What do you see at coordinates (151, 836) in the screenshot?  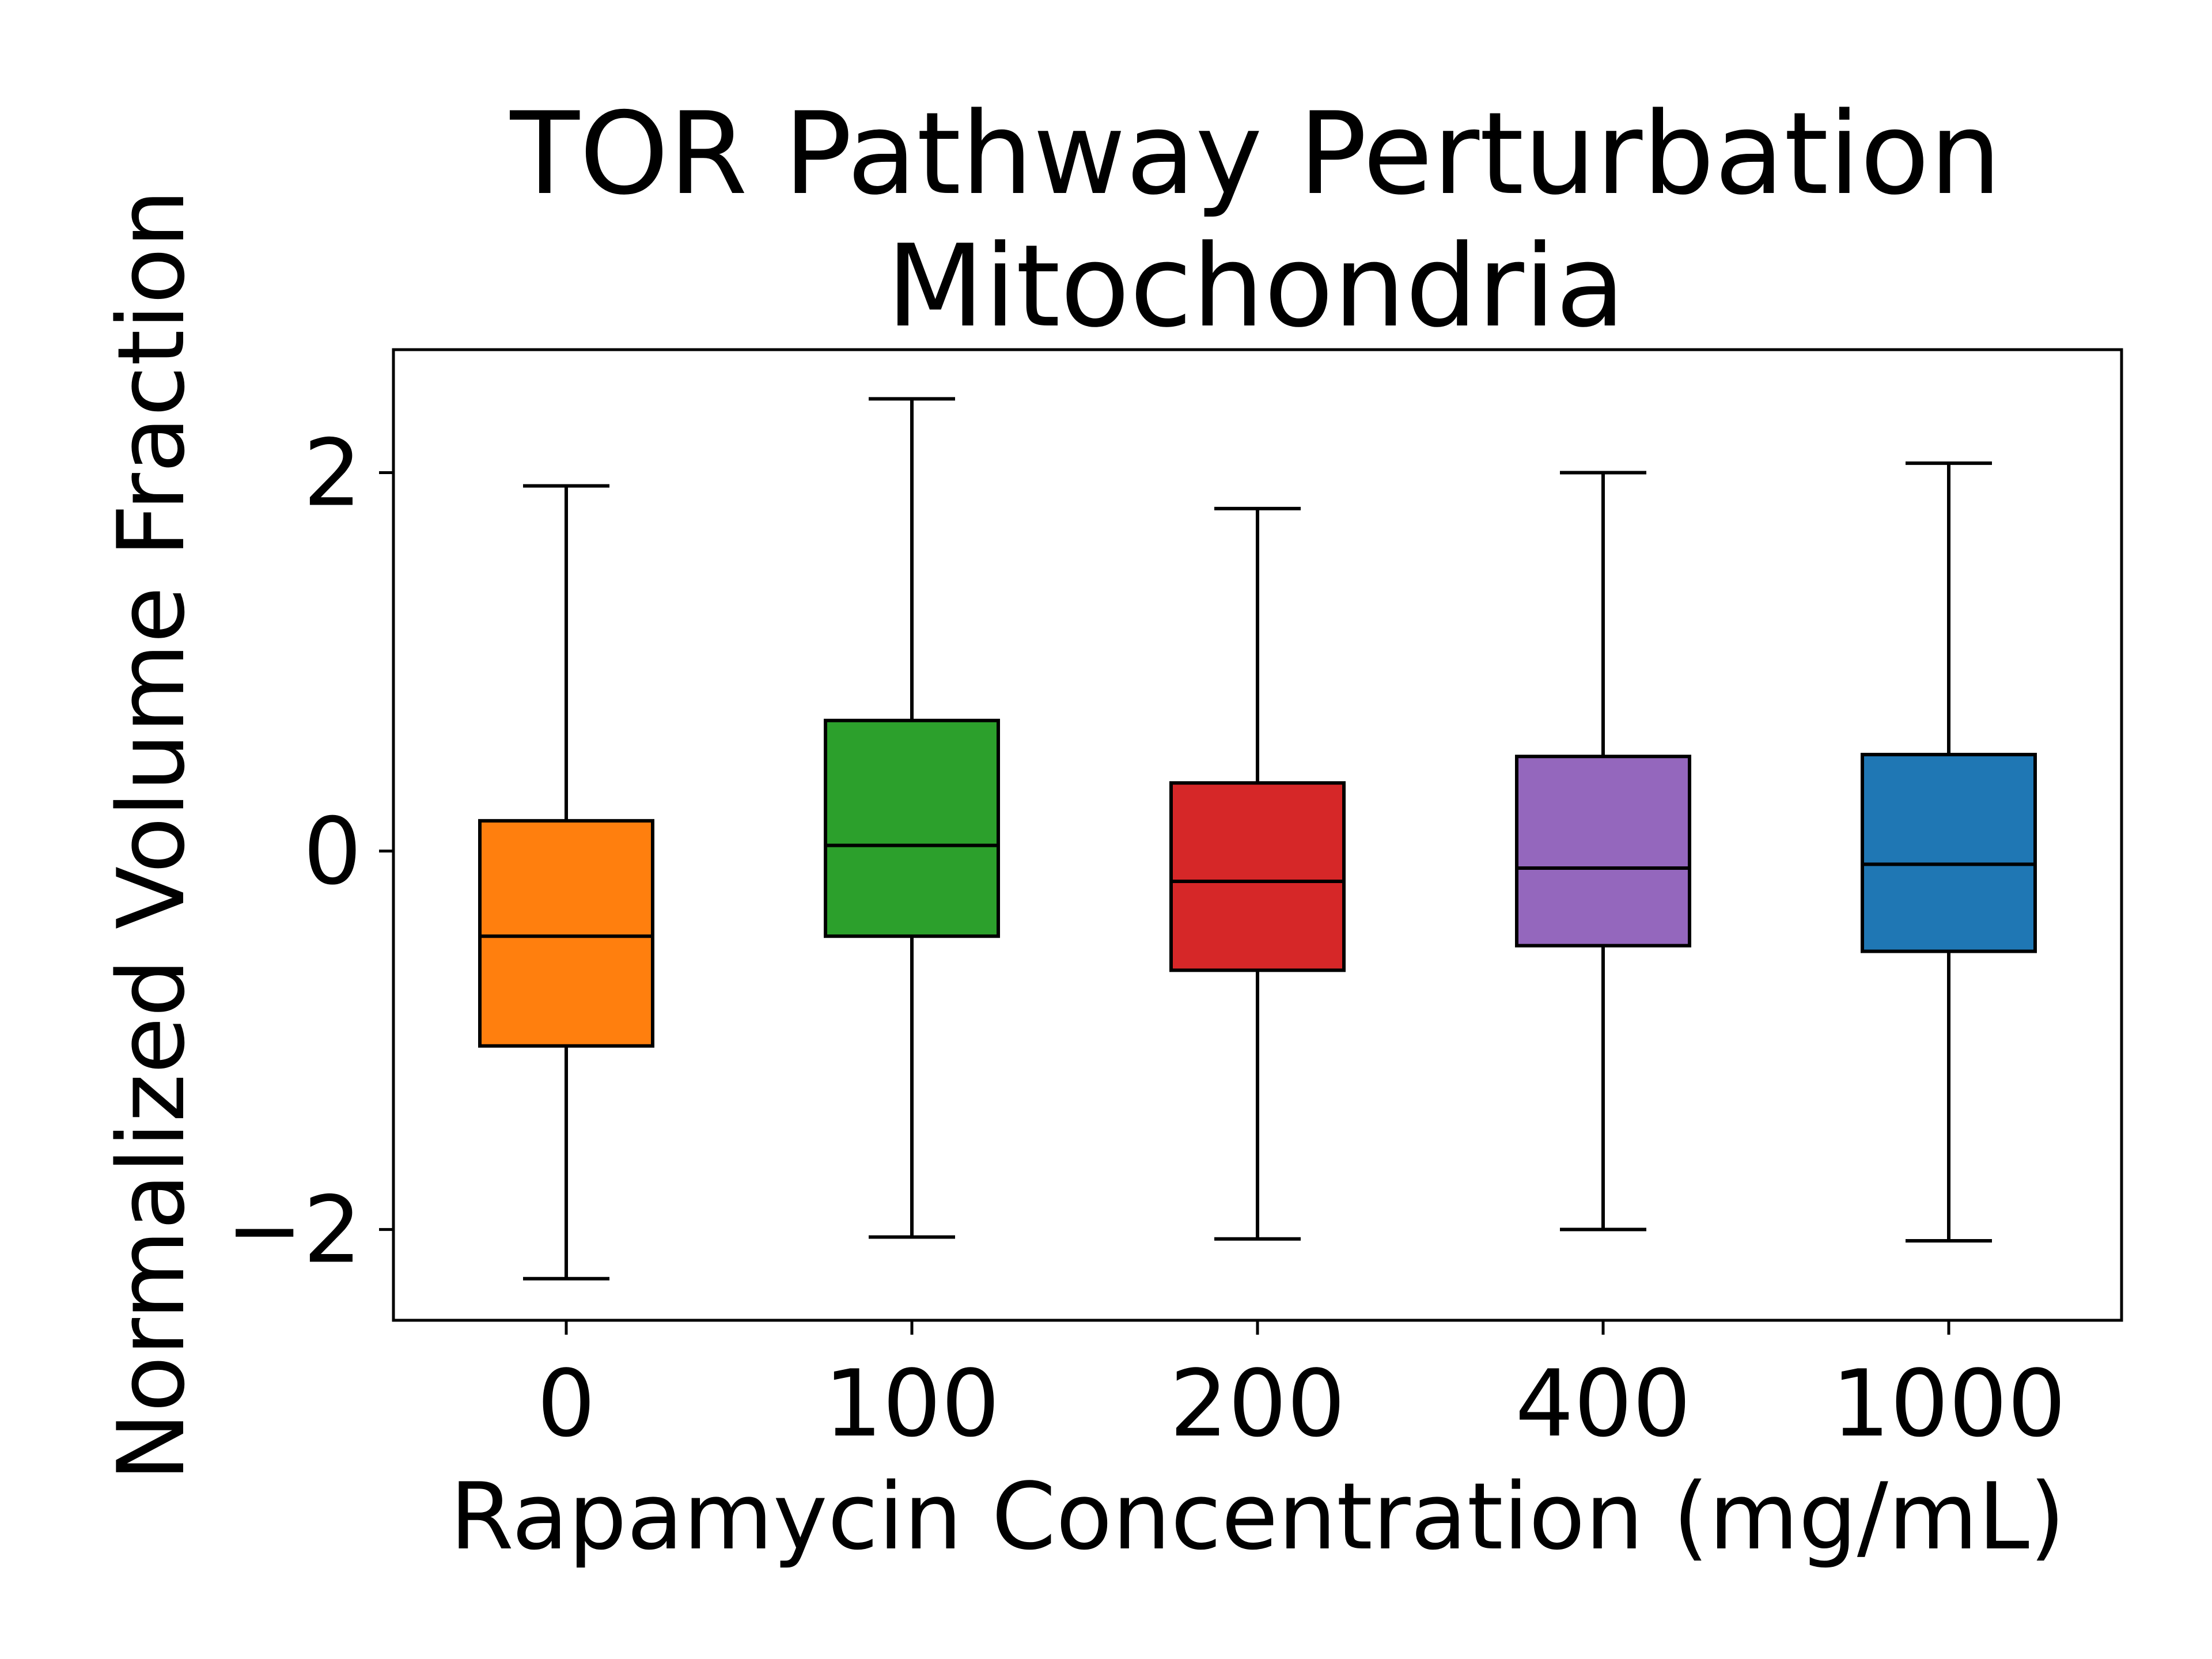 I see `y-axis-label: Normalized Volume Fraction` at bounding box center [151, 836].